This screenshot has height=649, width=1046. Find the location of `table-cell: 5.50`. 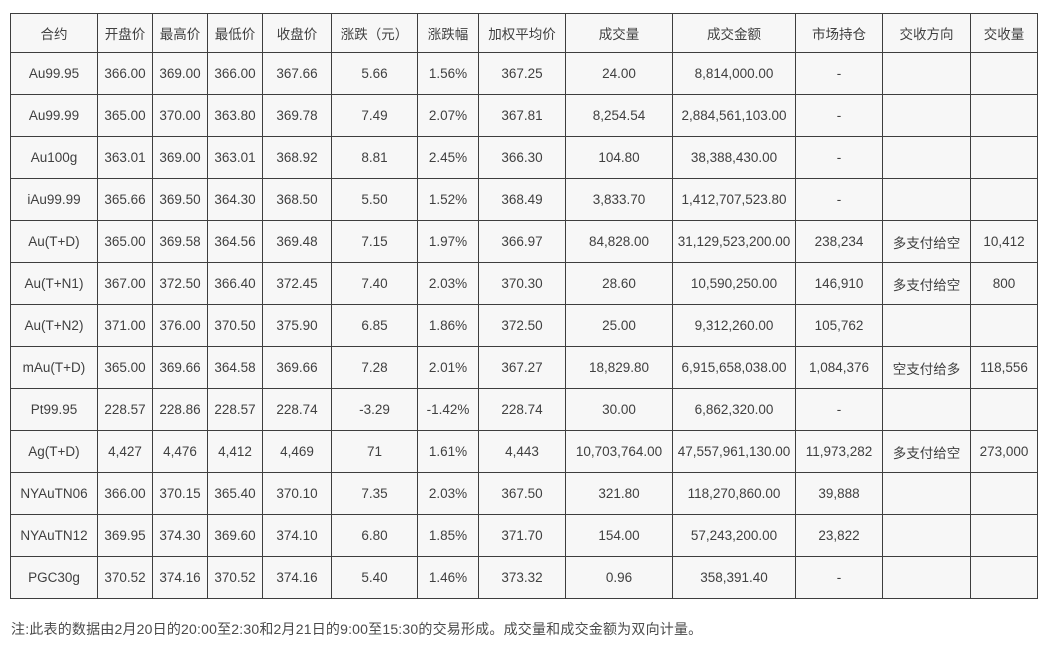

table-cell: 5.50 is located at coordinates (374, 199).